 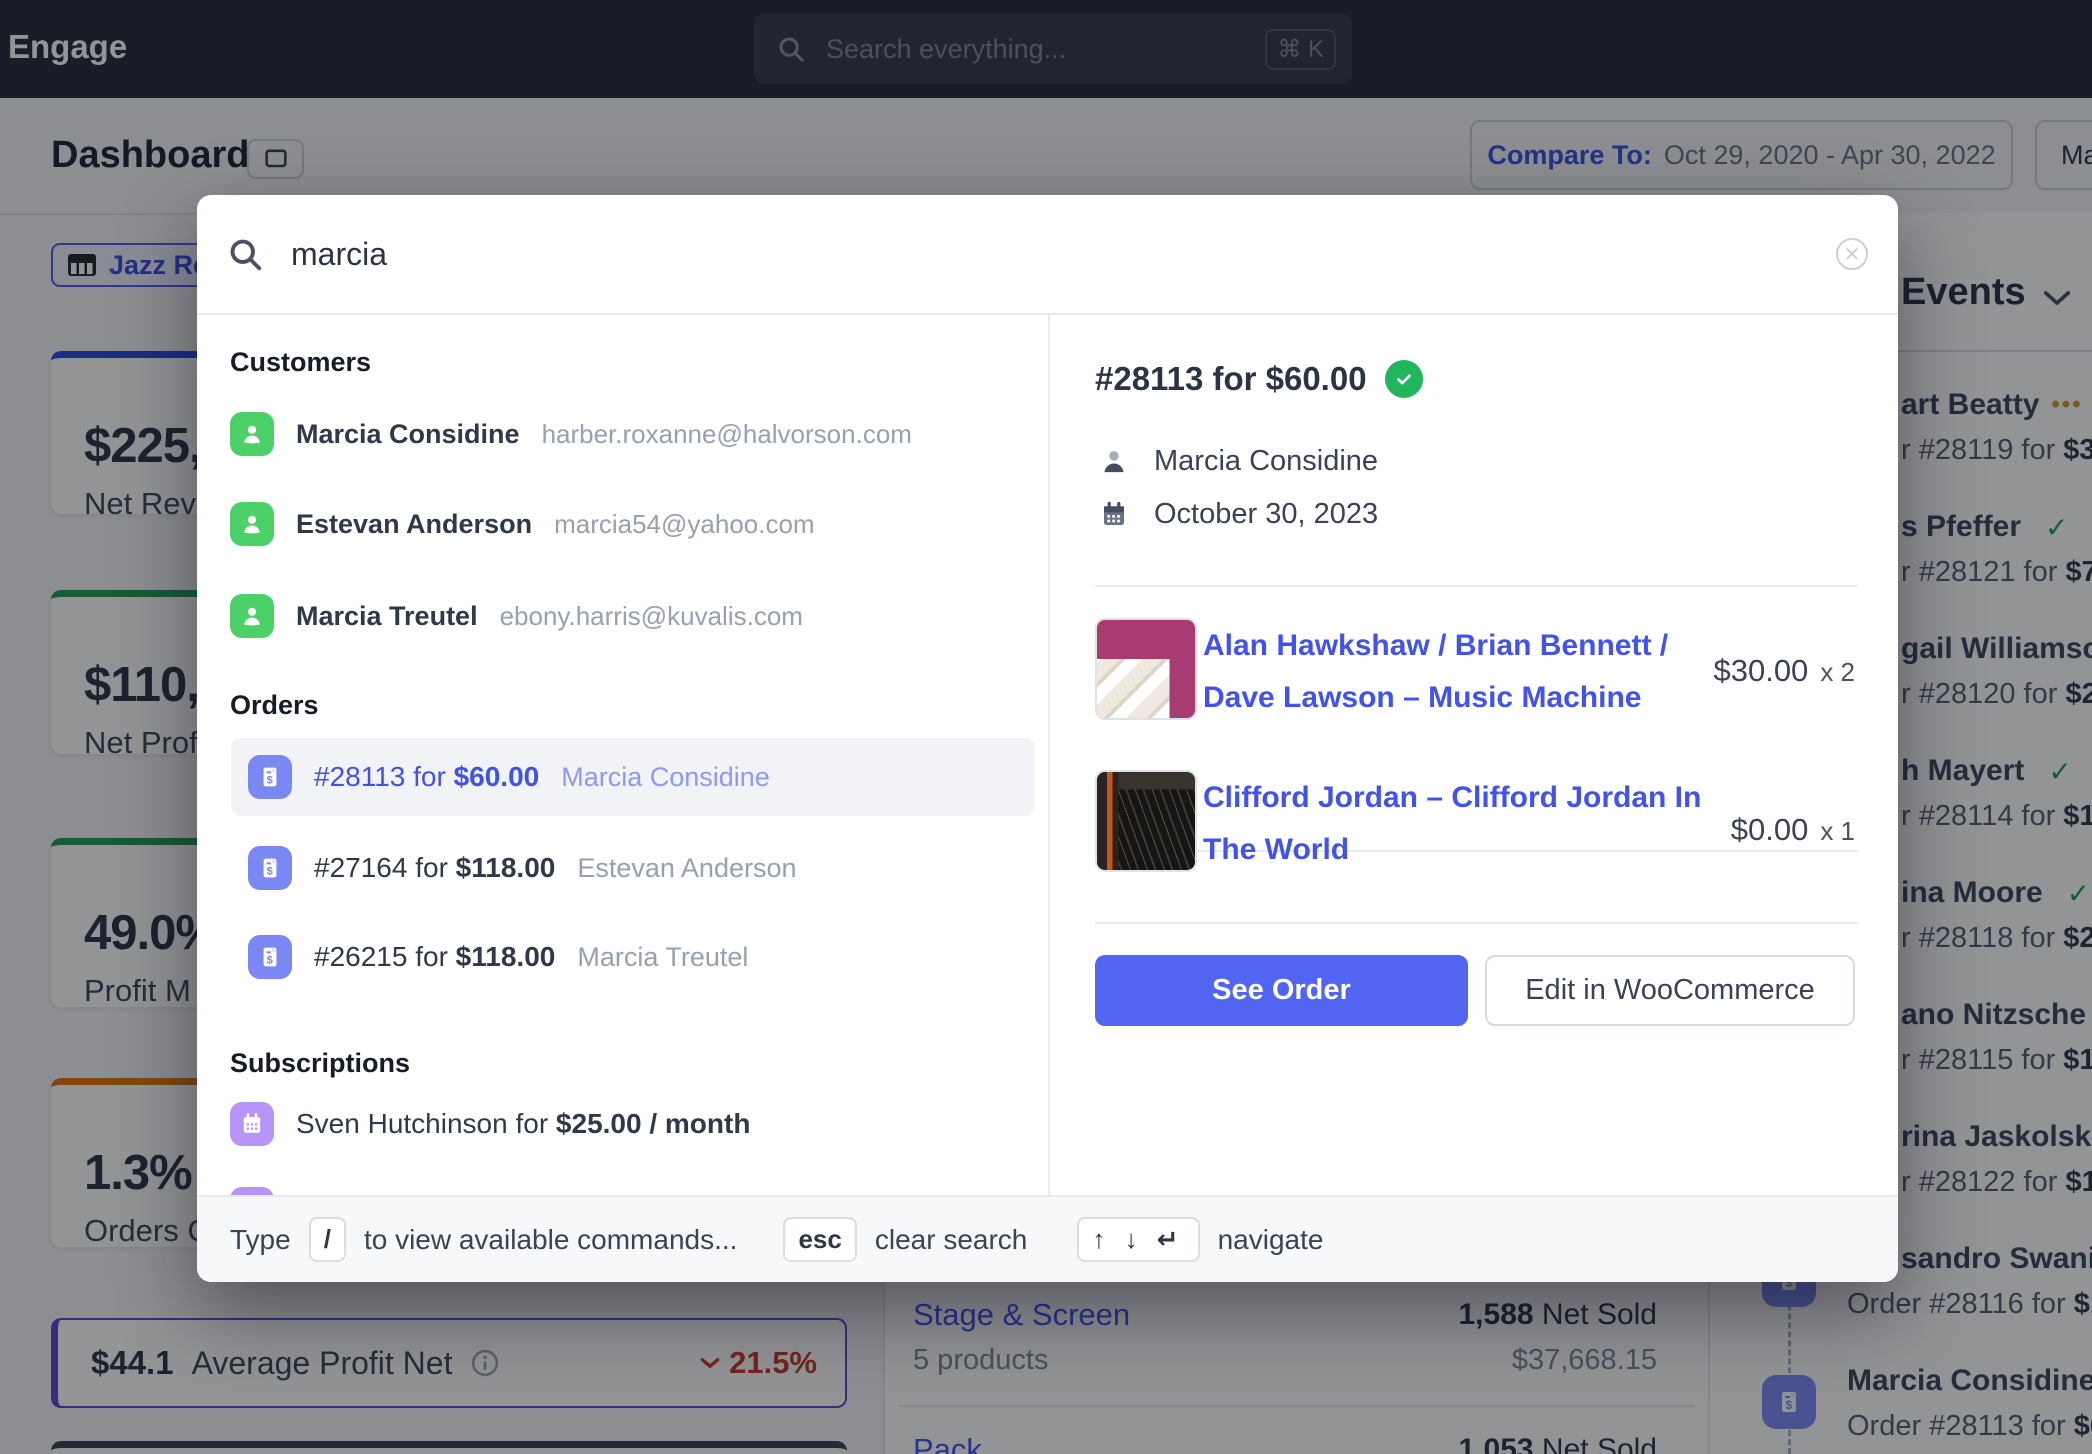 I want to click on event-order-line: r #28122 for $175, so click(x=1996, y=1182).